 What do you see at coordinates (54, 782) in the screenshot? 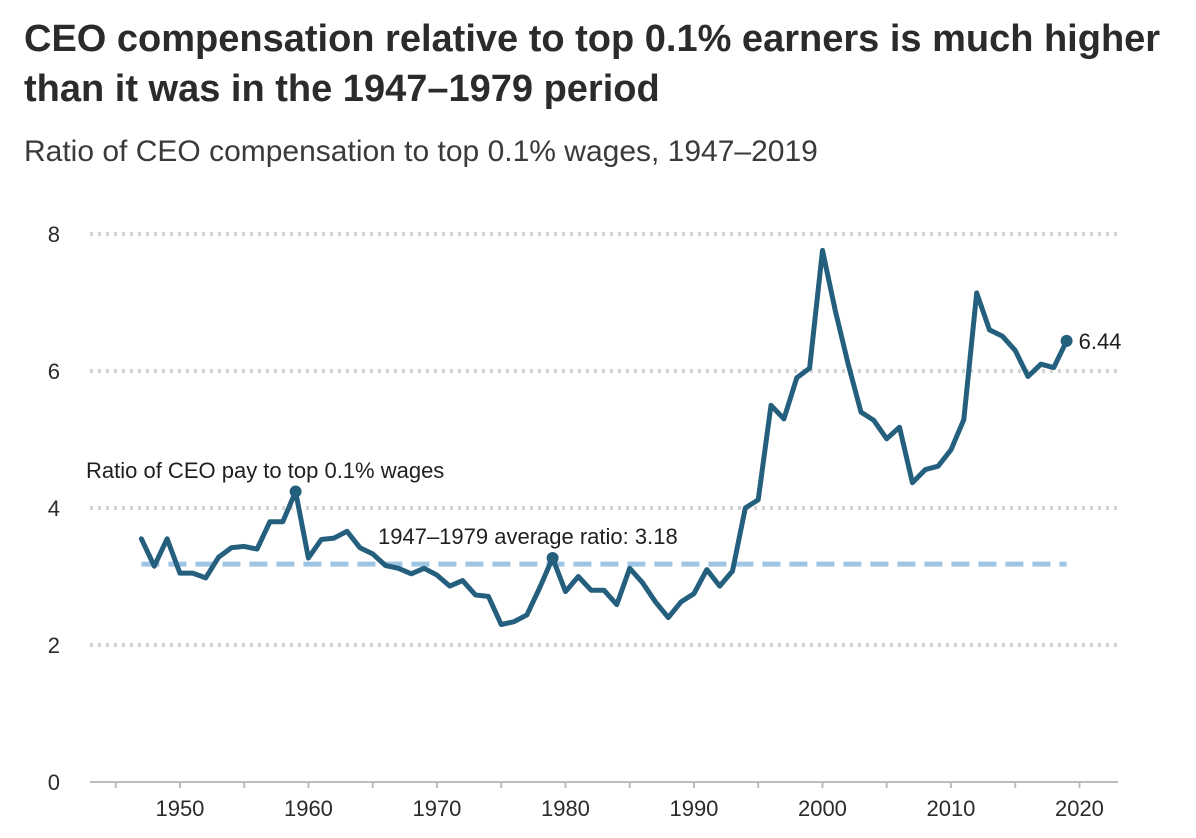
I see `y-tick-label-0: 0` at bounding box center [54, 782].